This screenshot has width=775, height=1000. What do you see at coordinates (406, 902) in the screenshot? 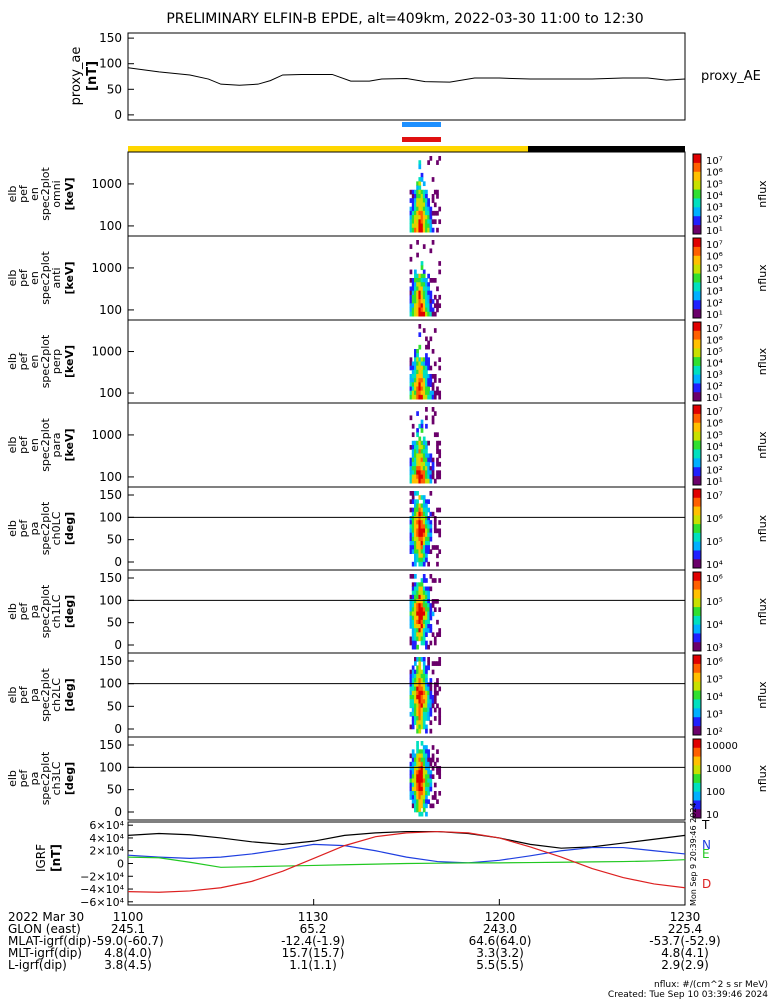
I see `x-axis-ticks` at bounding box center [406, 902].